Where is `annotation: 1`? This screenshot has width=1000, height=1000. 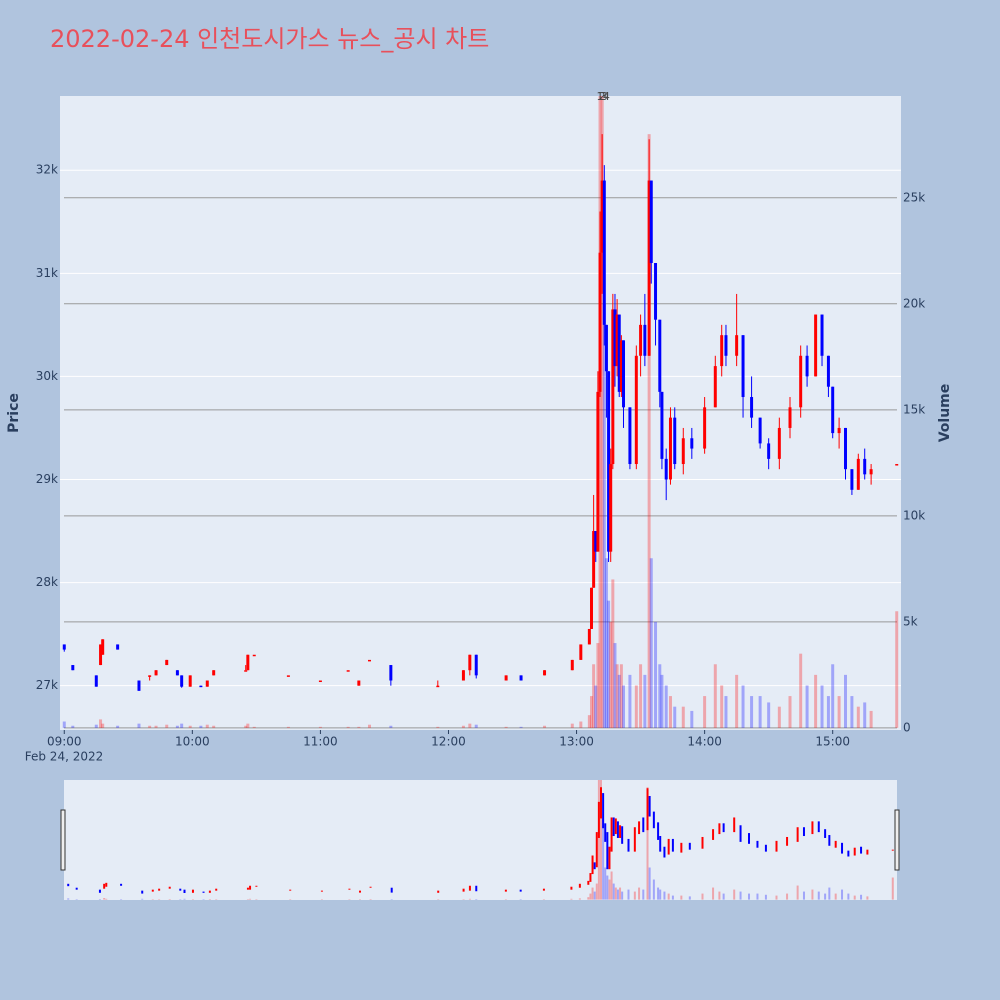
annotation: 1 is located at coordinates (600, 96).